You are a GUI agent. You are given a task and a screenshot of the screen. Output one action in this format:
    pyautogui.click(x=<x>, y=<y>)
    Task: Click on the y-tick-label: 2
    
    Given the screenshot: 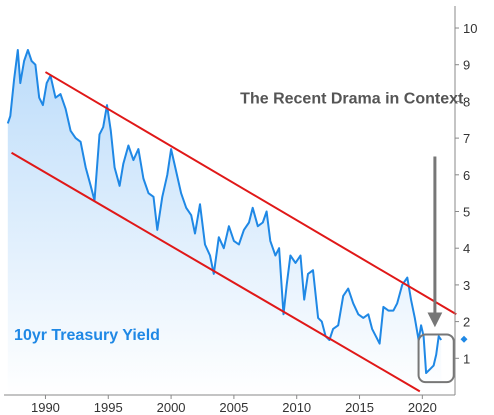 What is the action you would take?
    pyautogui.click(x=466, y=322)
    